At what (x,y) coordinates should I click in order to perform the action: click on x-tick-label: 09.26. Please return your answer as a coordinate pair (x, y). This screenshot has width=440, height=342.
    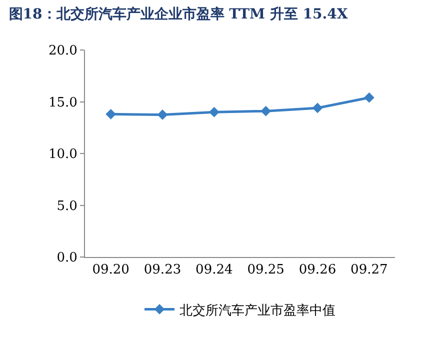
    Looking at the image, I should click on (317, 270).